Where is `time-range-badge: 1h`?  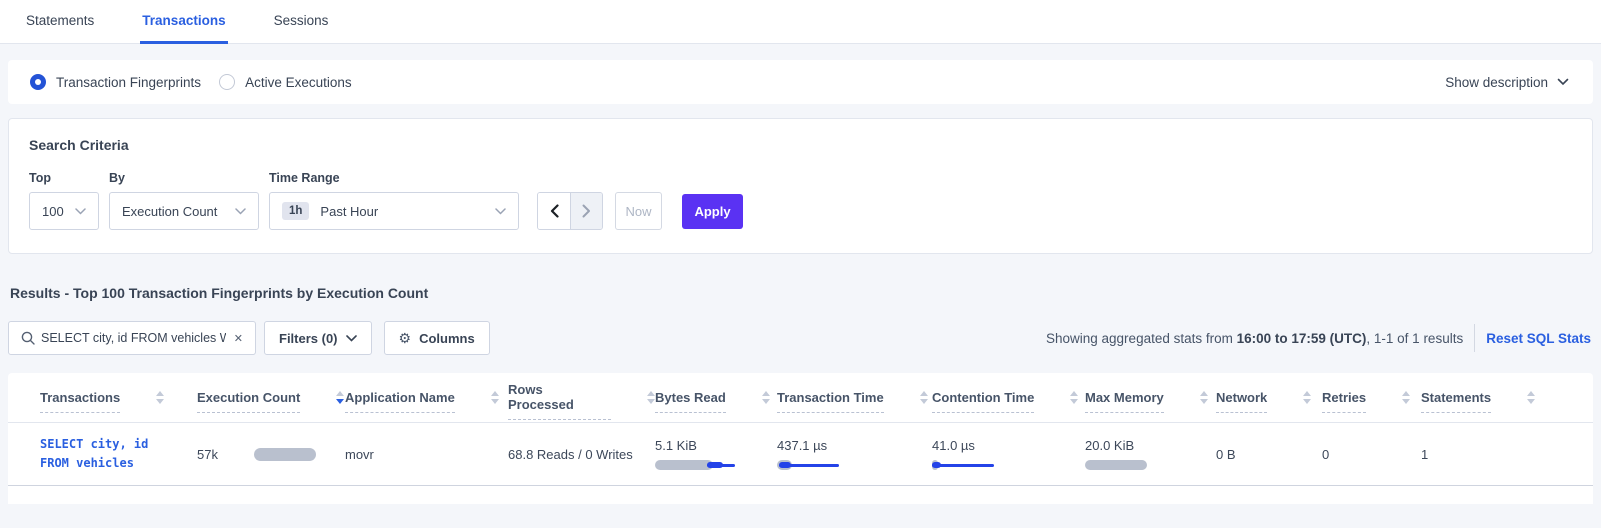
time-range-badge: 1h is located at coordinates (296, 211).